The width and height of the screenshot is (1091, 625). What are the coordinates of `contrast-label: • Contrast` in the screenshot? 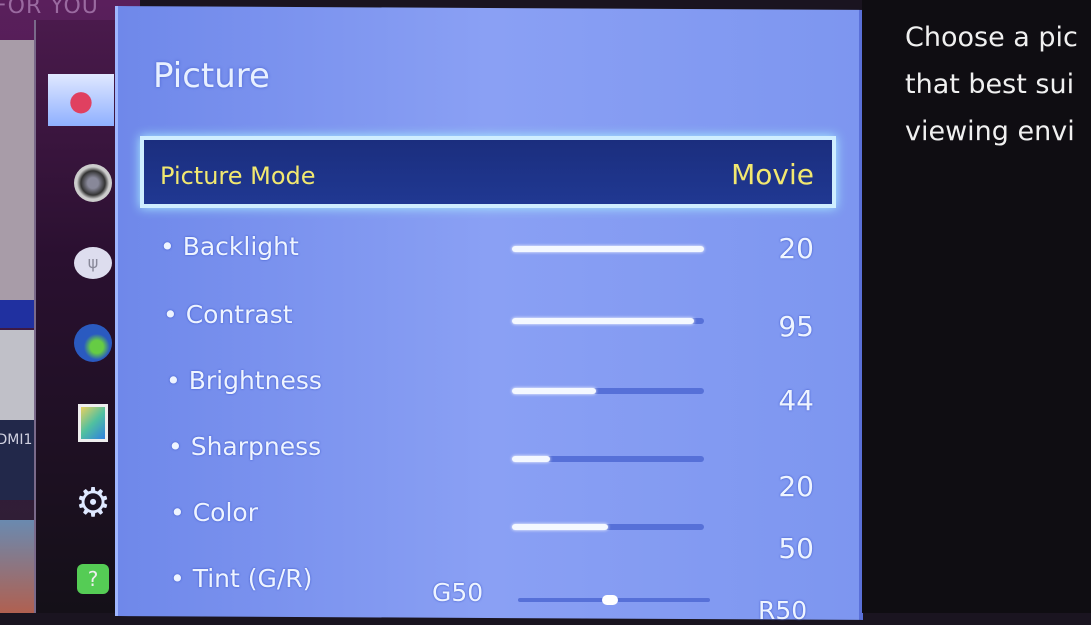 It's located at (228, 314).